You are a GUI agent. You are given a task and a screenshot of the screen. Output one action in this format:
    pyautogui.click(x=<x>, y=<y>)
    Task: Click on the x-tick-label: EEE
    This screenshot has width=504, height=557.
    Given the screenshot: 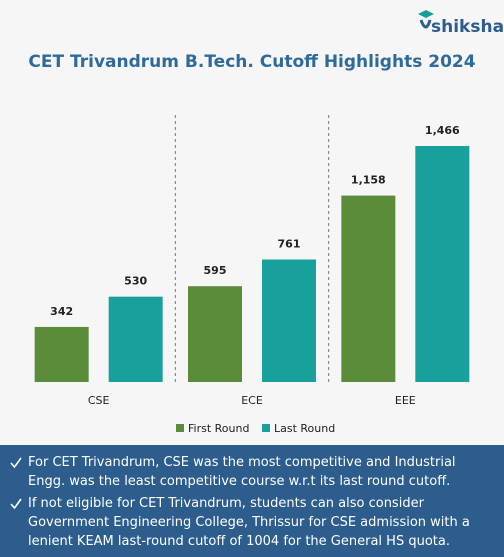 What is the action you would take?
    pyautogui.click(x=405, y=400)
    